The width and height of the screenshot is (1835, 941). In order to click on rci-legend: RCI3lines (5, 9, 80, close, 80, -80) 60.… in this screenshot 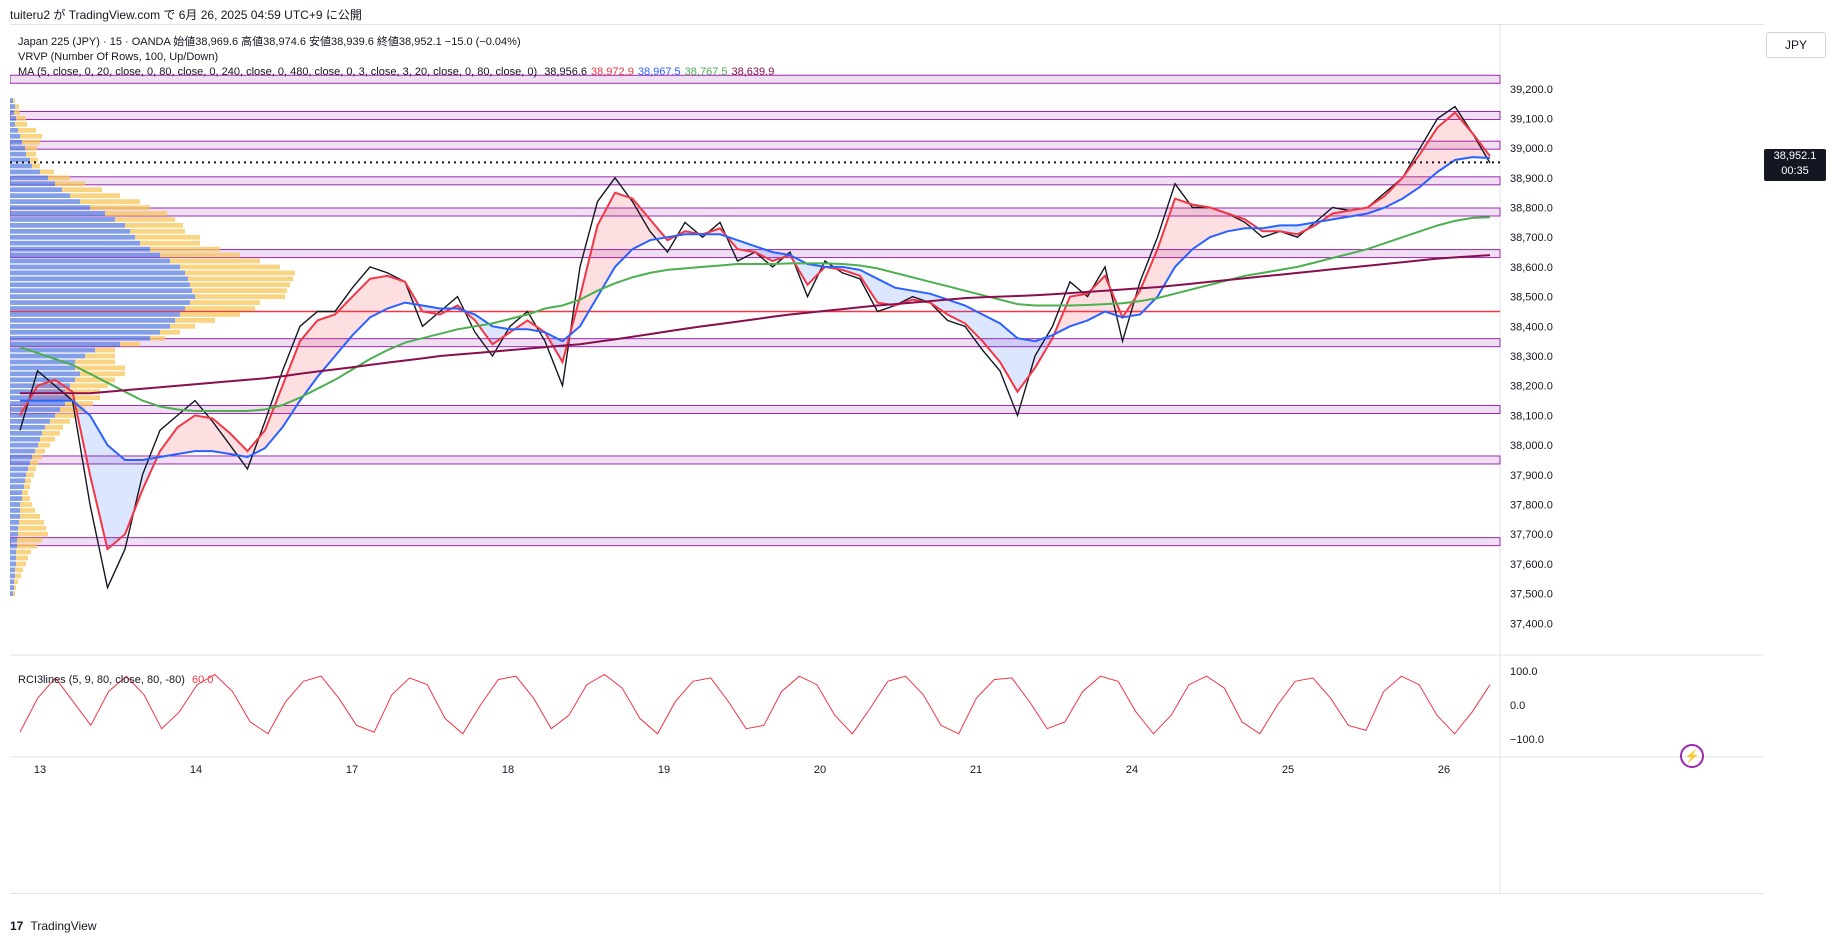, I will do `click(115, 680)`.